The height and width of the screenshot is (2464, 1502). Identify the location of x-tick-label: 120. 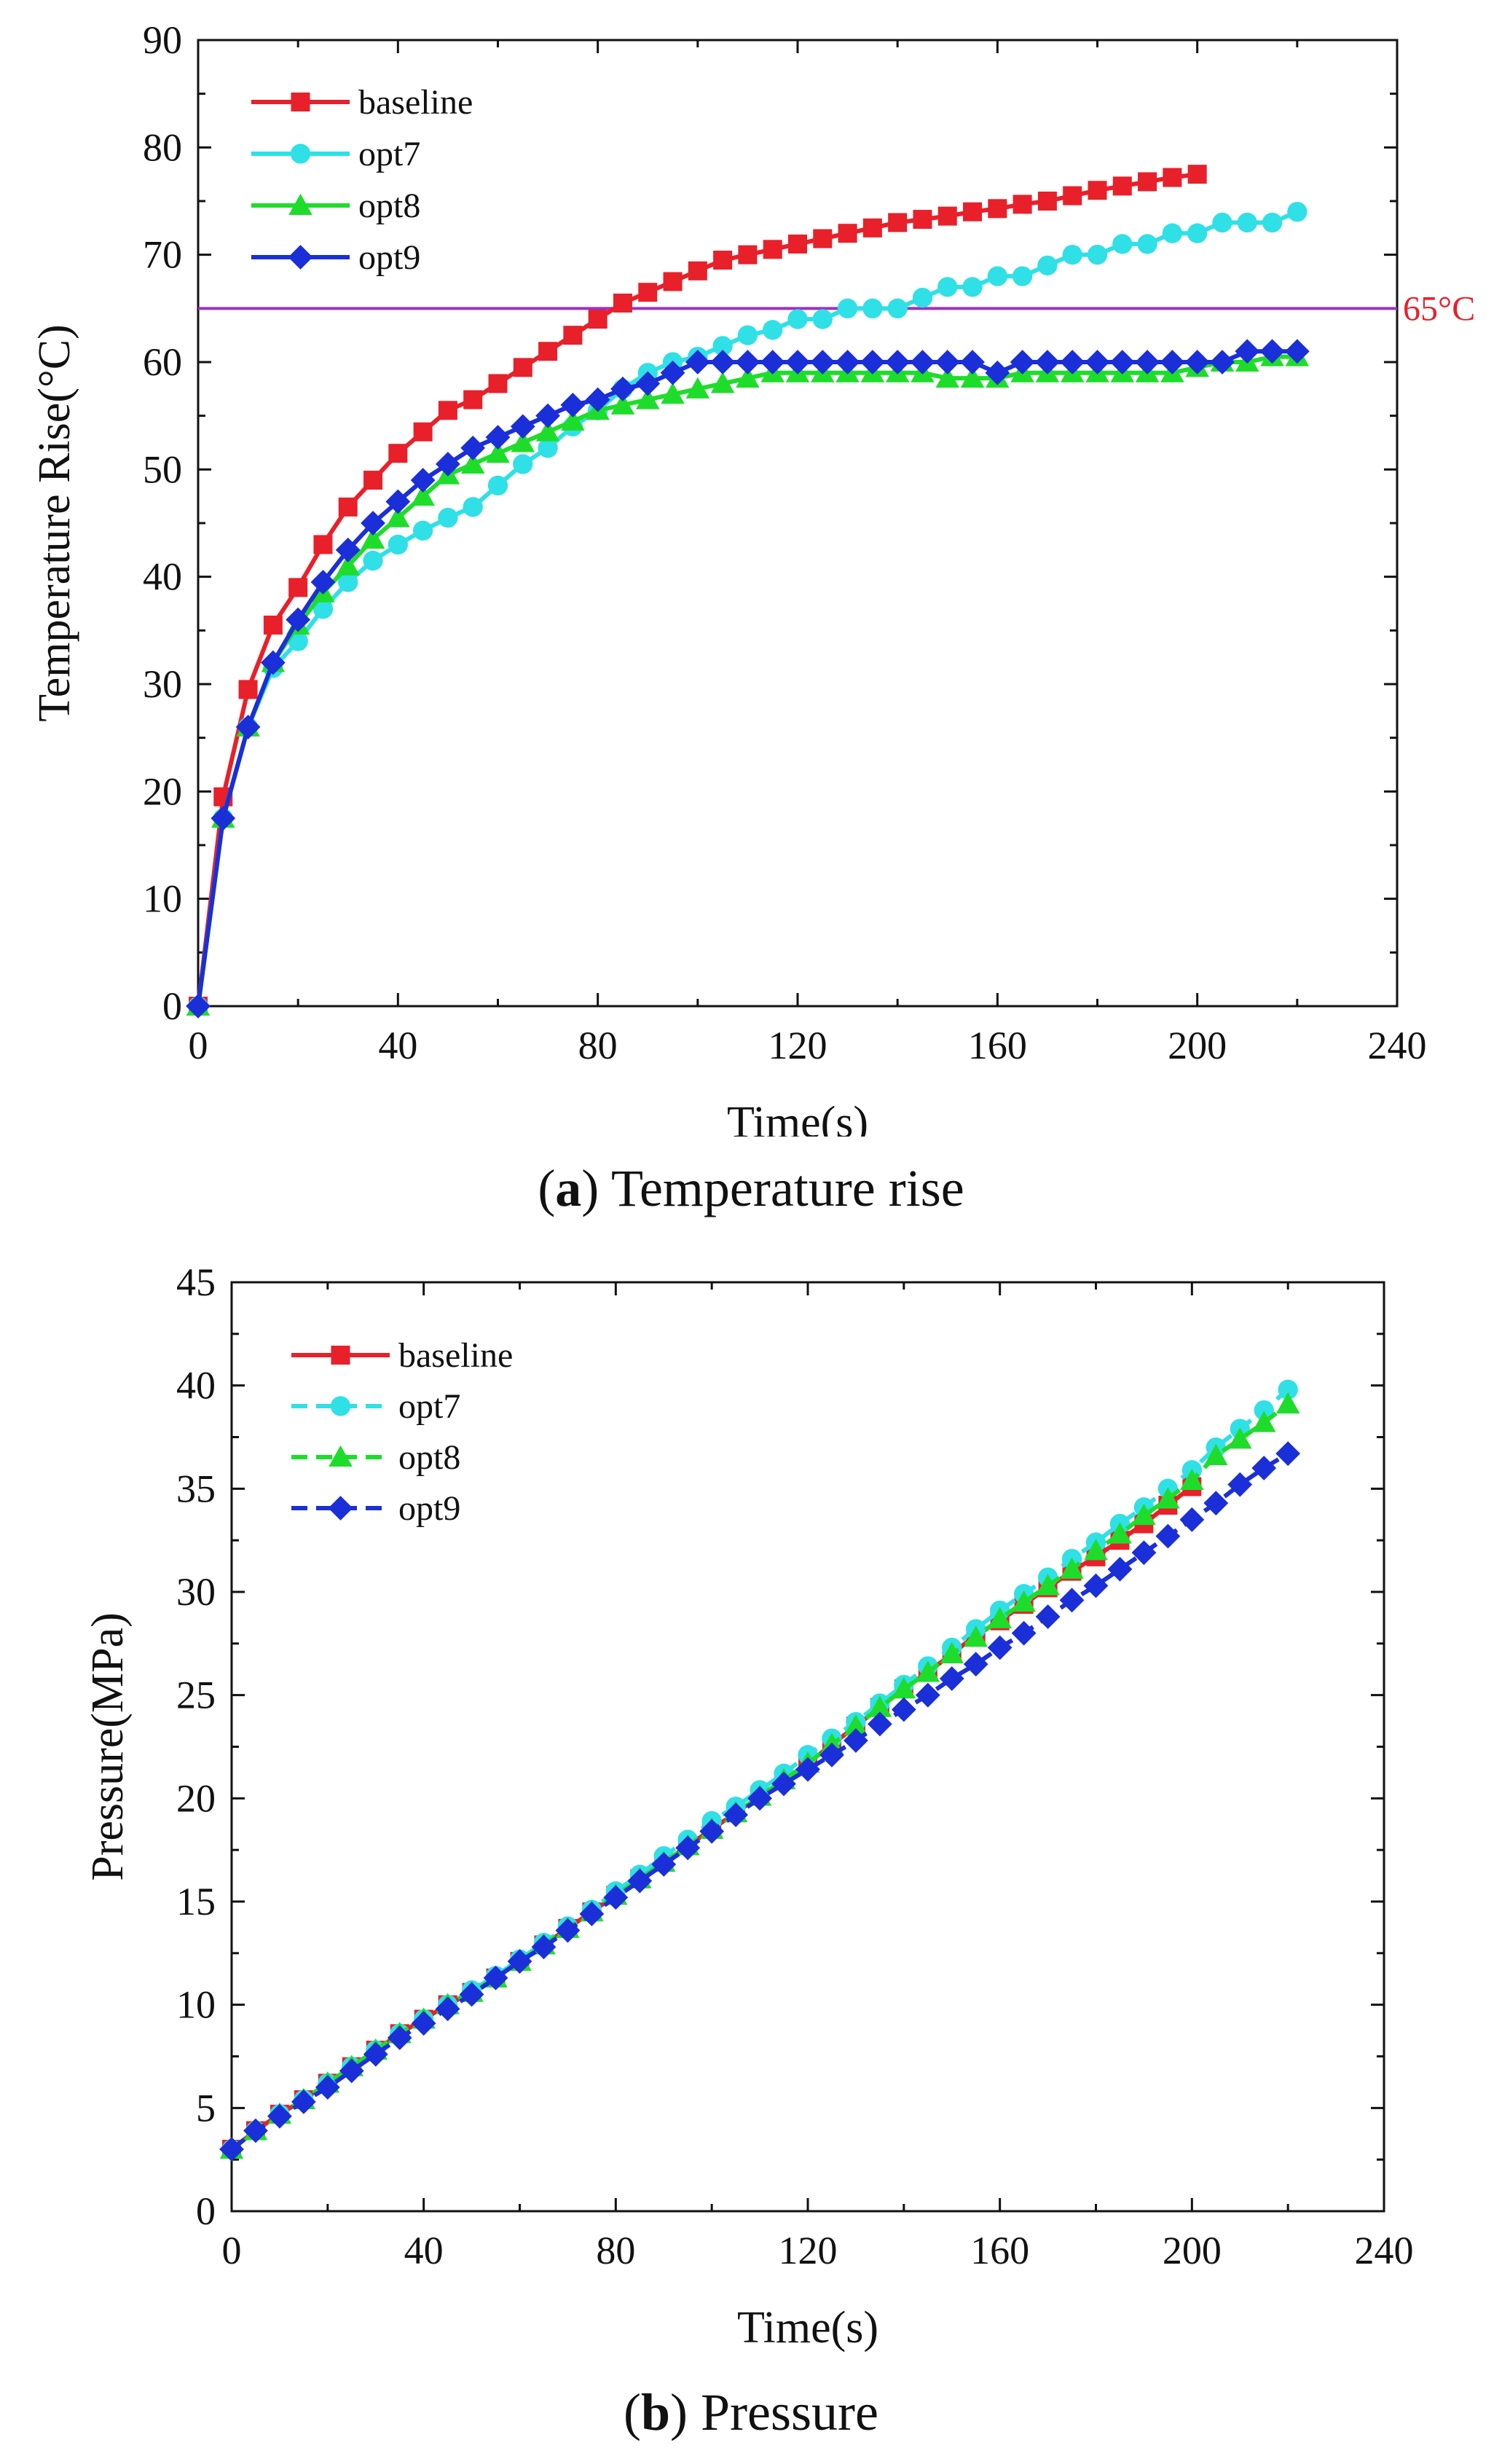
(797, 1046).